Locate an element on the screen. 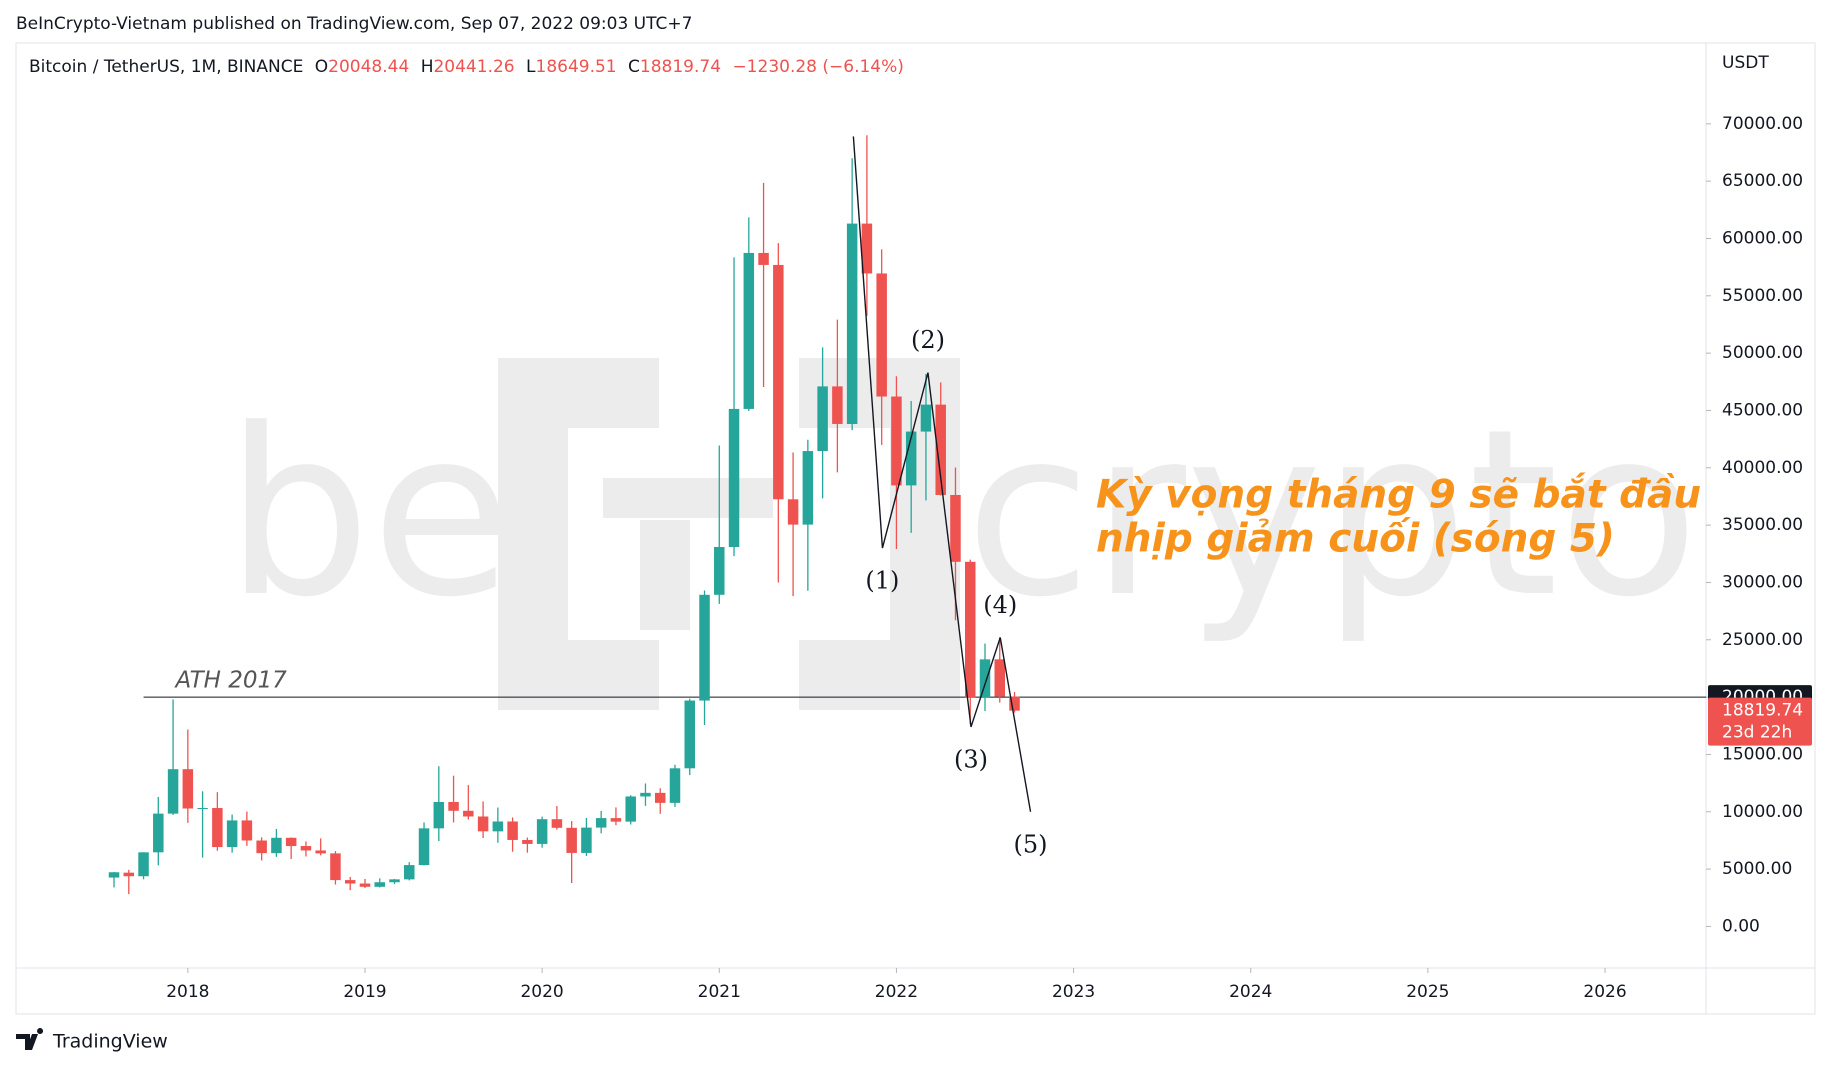 The height and width of the screenshot is (1080, 1828). ohlc-value: 18819.74 is located at coordinates (680, 67).